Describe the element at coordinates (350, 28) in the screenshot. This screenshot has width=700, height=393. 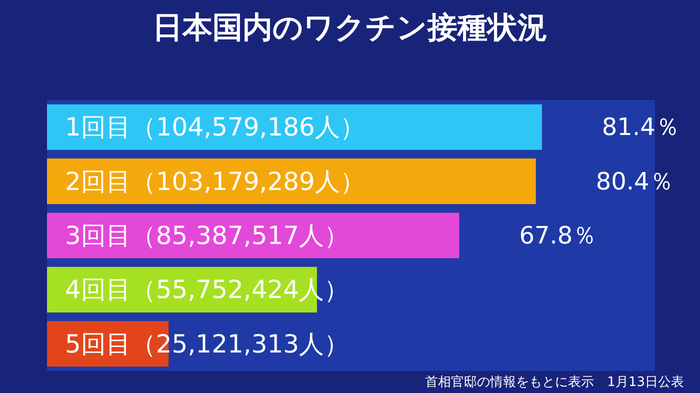
I see `chart-title: 日本国内のワクチン接種状況` at that location.